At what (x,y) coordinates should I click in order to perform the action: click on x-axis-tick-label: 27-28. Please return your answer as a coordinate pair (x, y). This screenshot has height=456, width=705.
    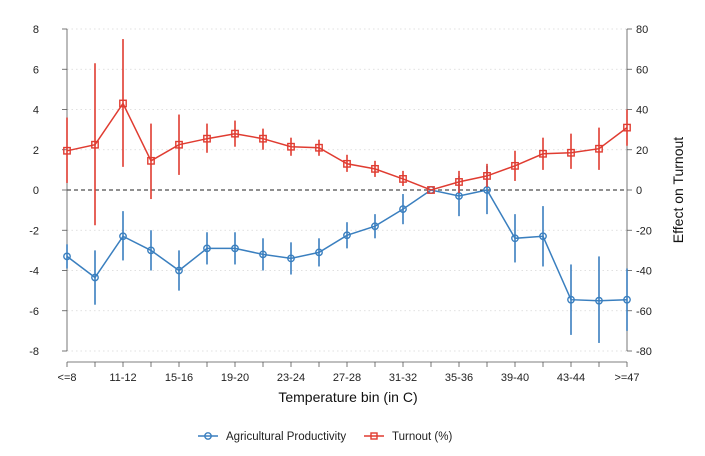
    Looking at the image, I should click on (347, 378).